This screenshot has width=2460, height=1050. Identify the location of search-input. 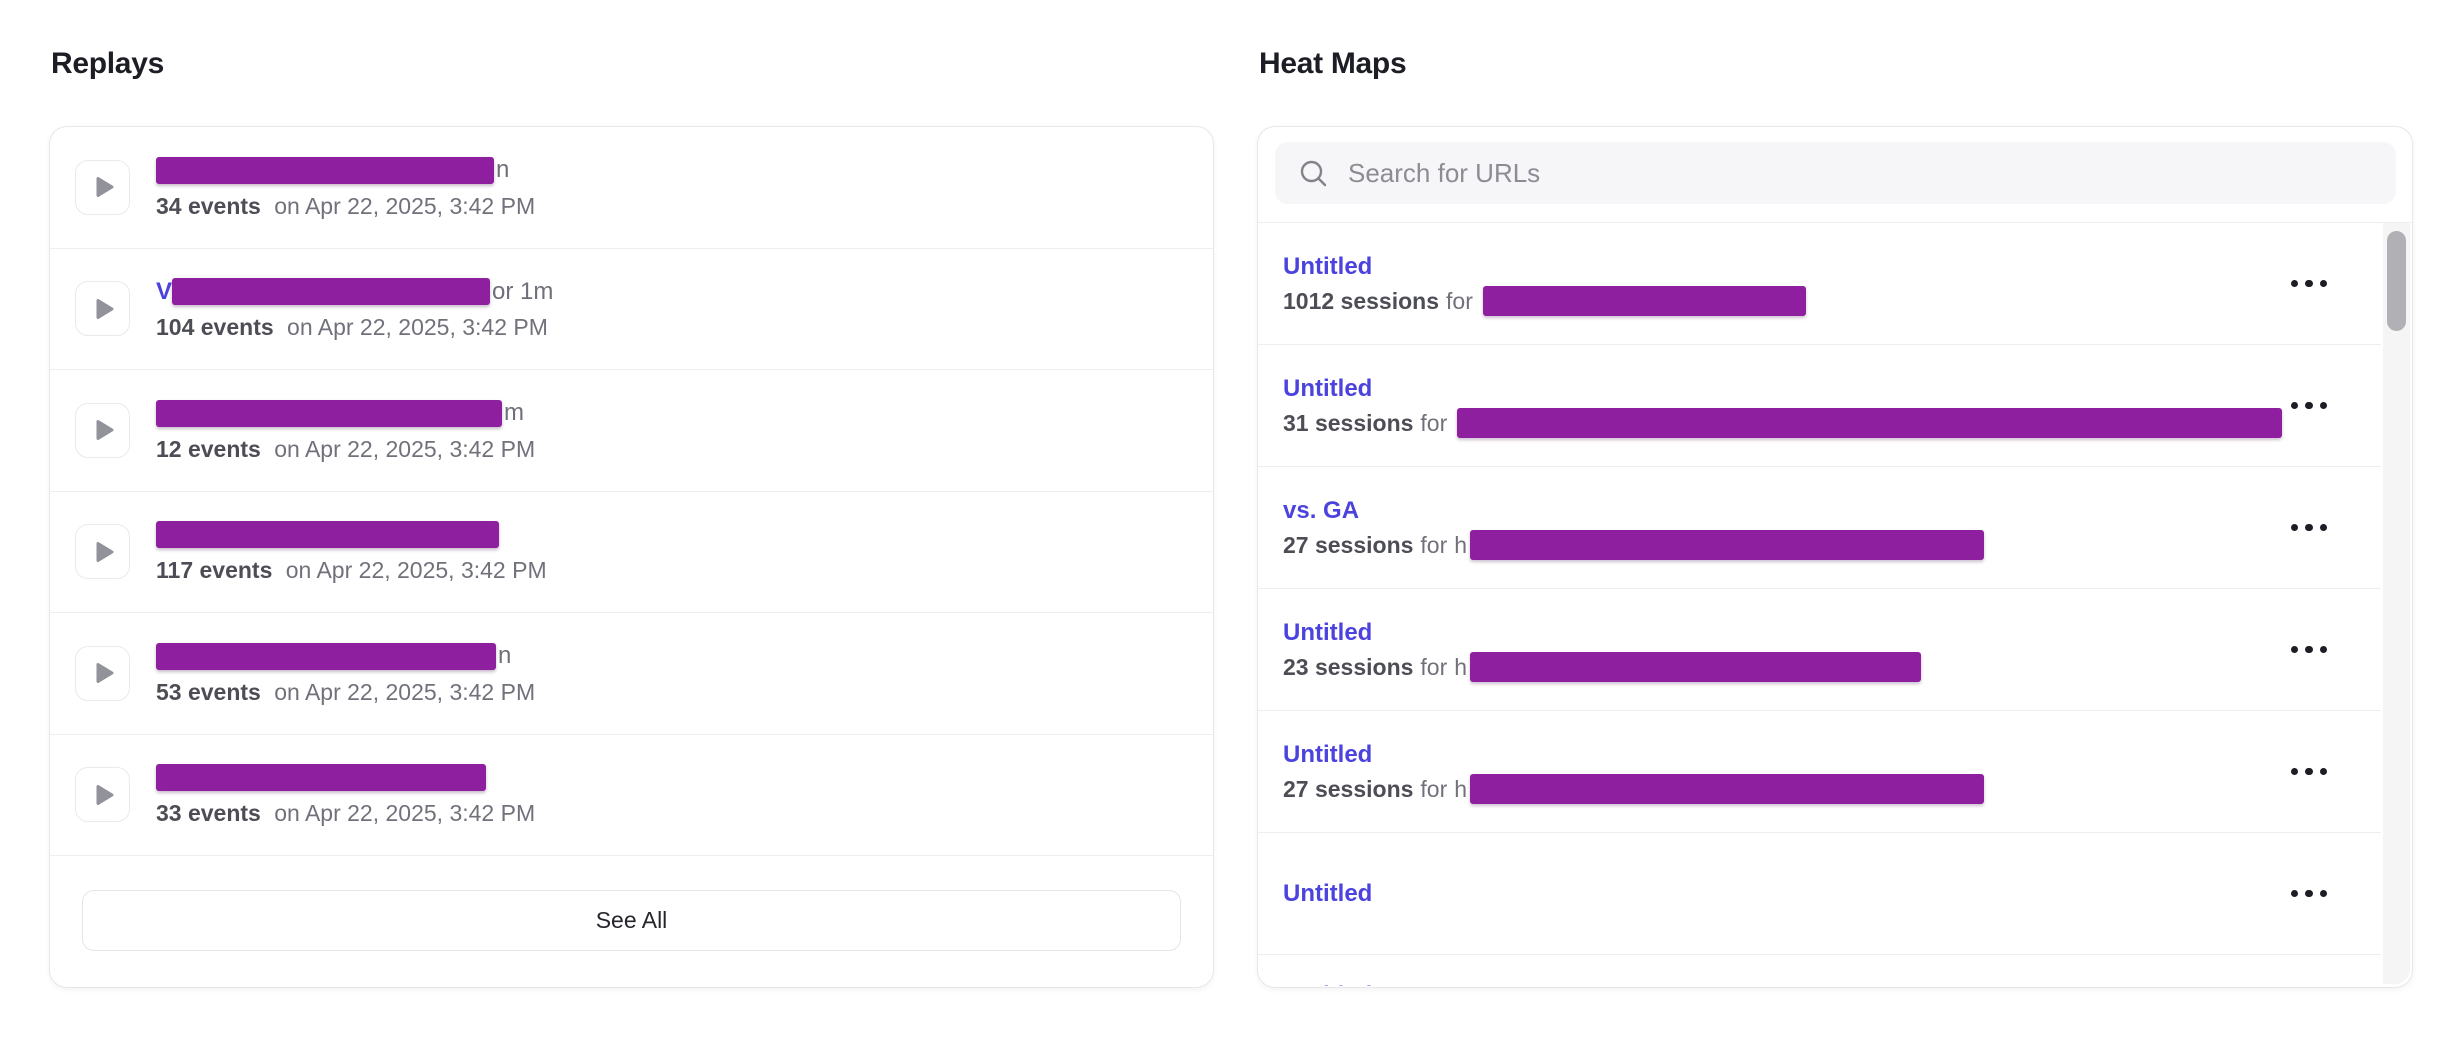
(1860, 173).